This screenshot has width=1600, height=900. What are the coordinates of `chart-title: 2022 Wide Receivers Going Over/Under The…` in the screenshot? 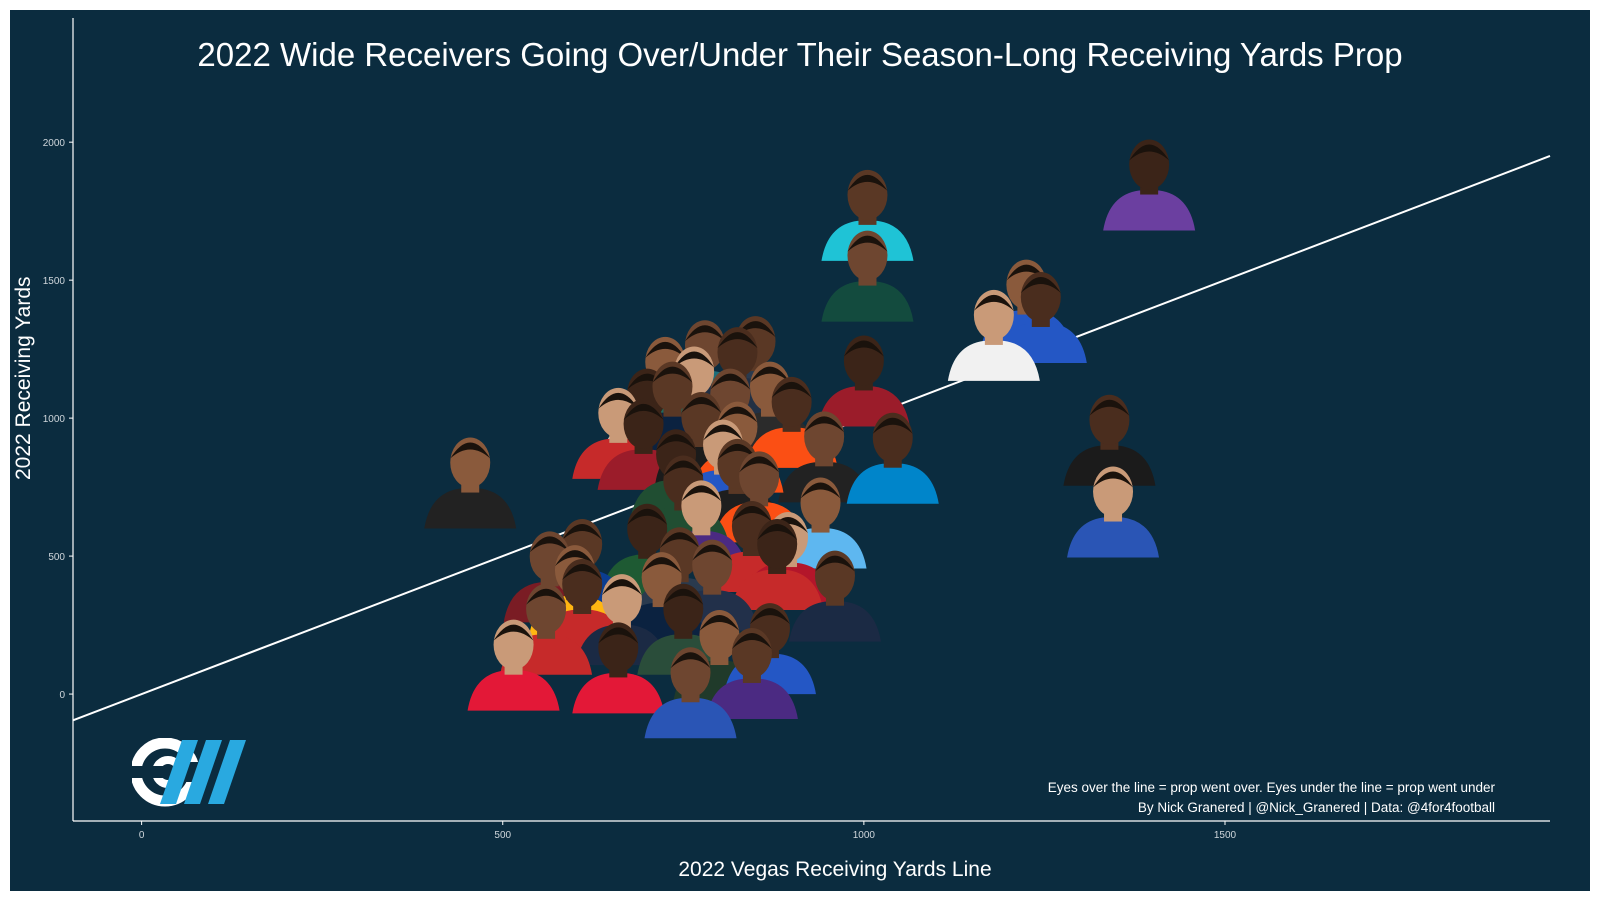 It's located at (800, 54).